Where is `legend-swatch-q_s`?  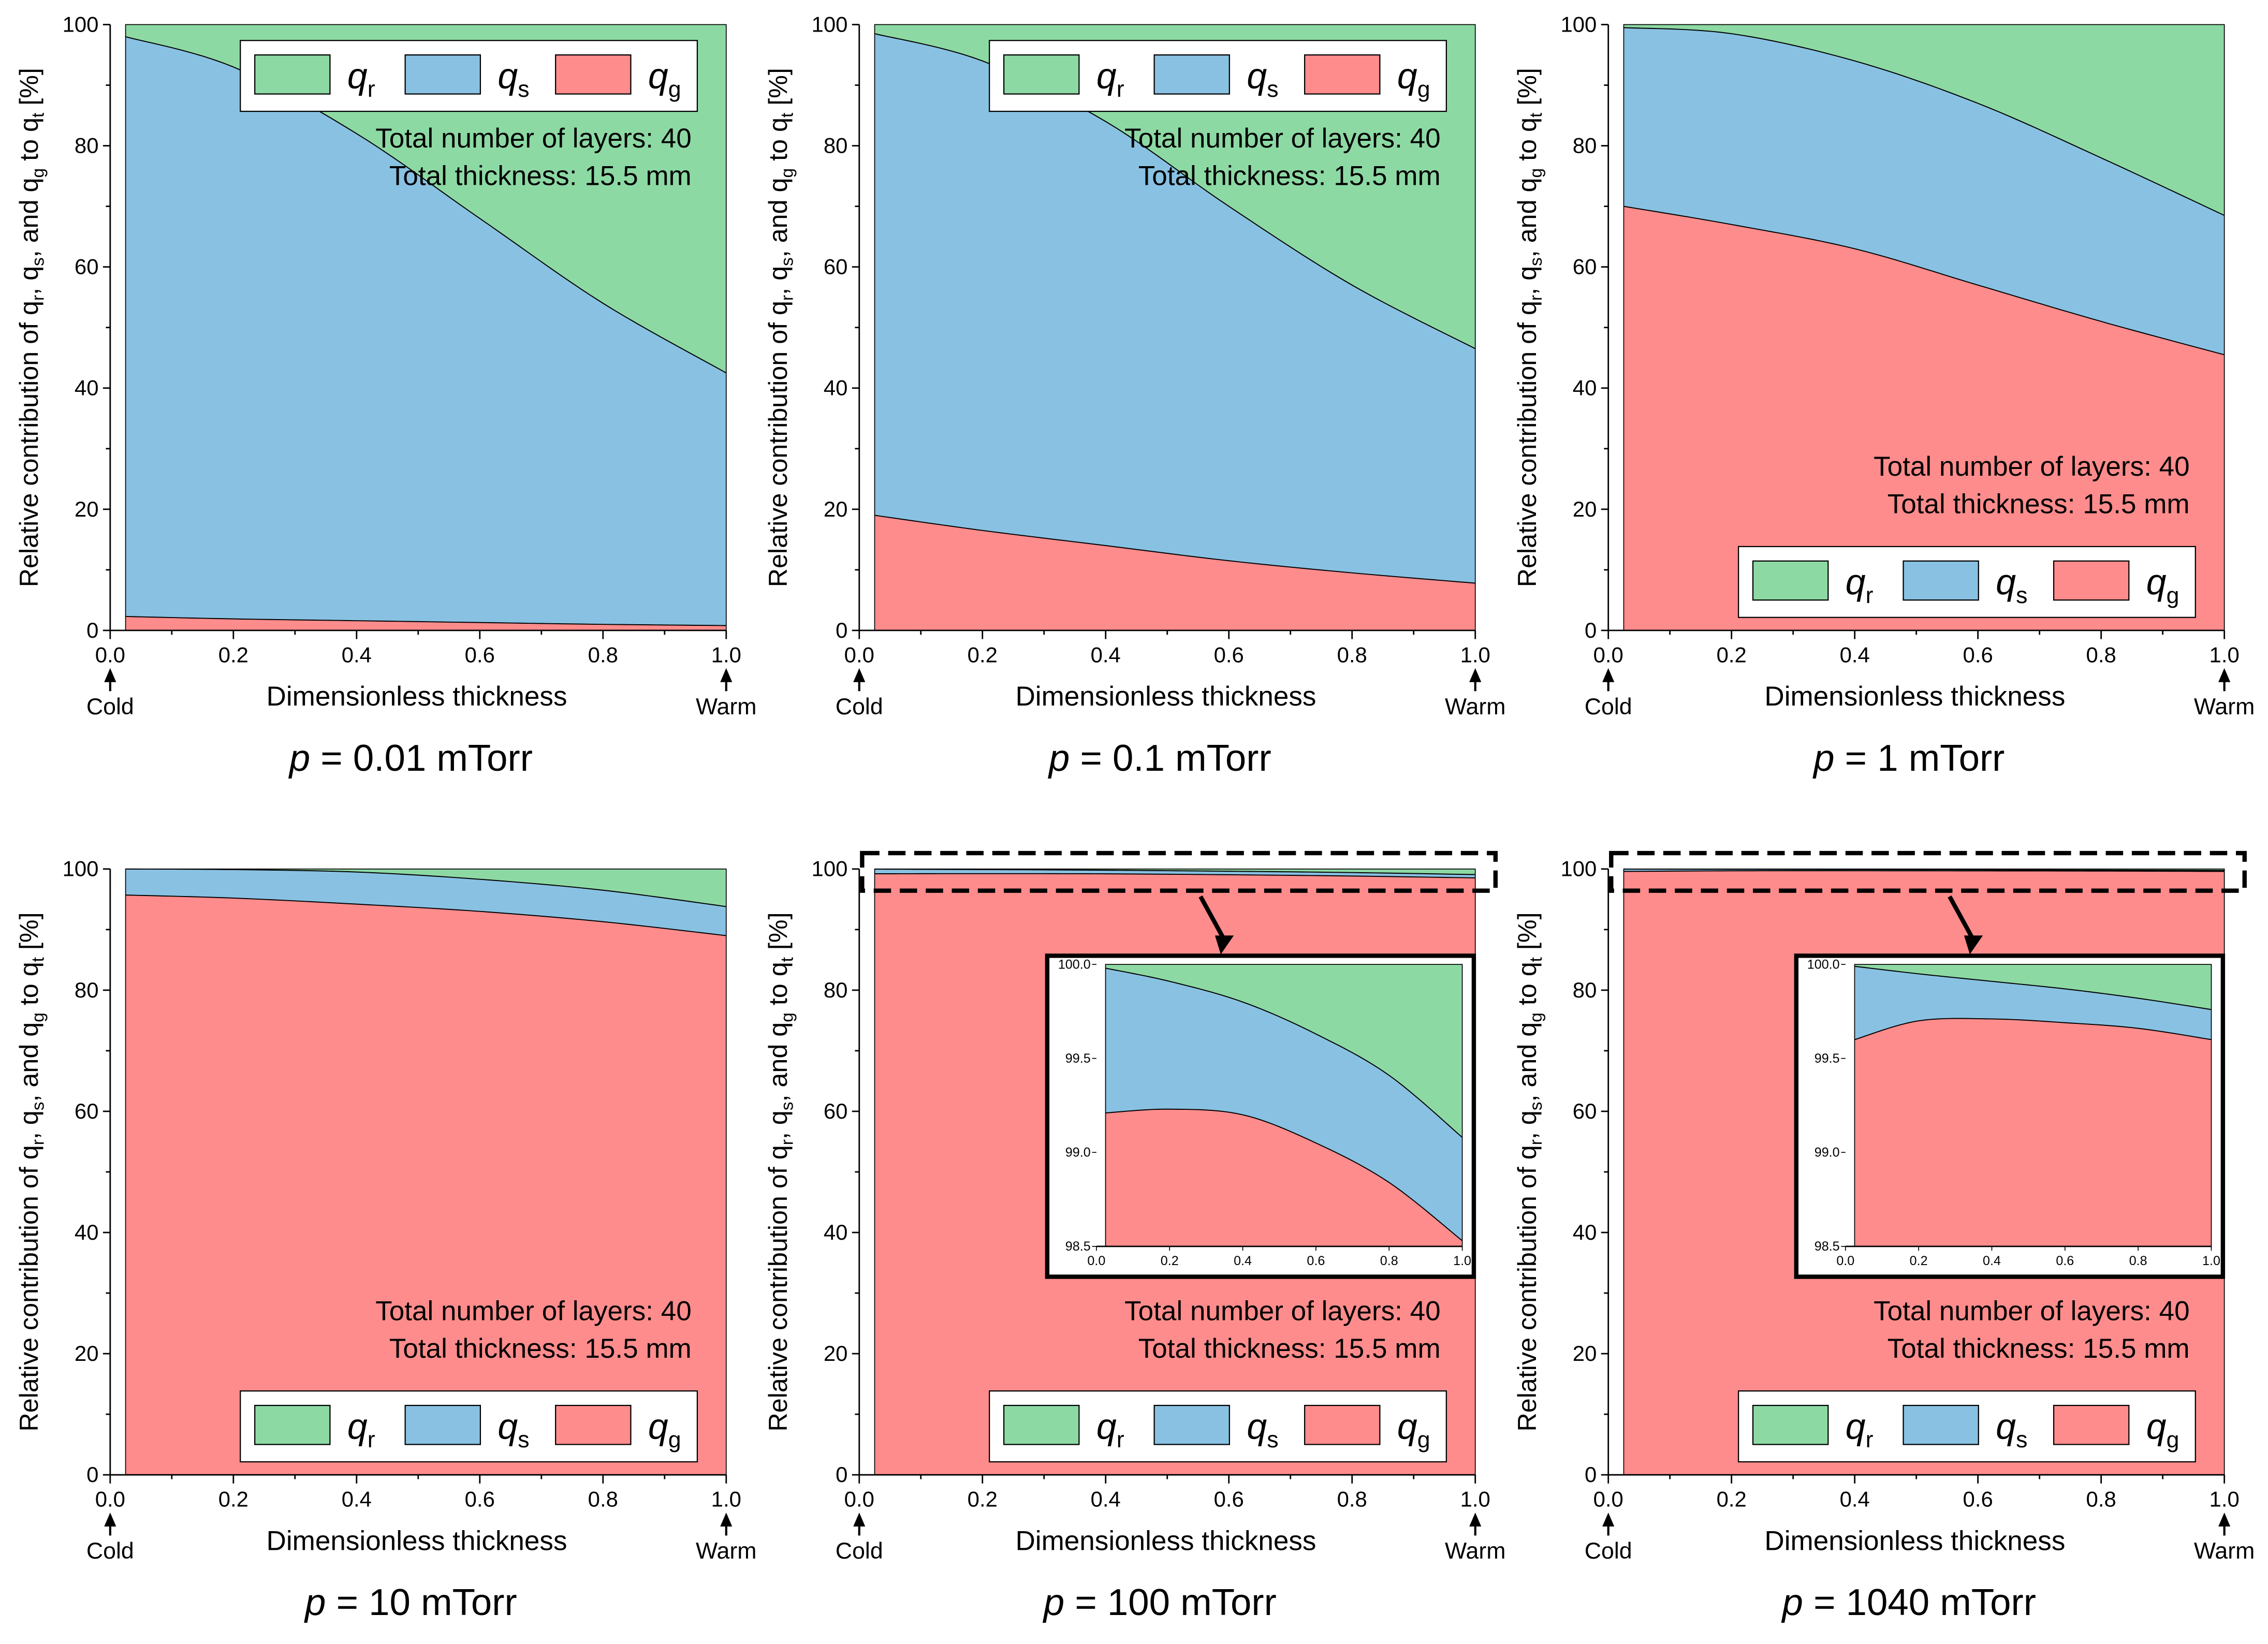
legend-swatch-q_s is located at coordinates (1941, 1425).